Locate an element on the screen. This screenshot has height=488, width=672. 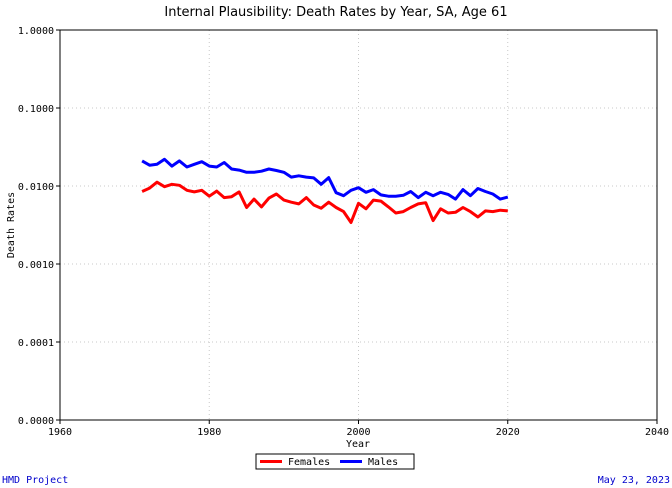
x-tick-label: 2000 is located at coordinates (358, 432).